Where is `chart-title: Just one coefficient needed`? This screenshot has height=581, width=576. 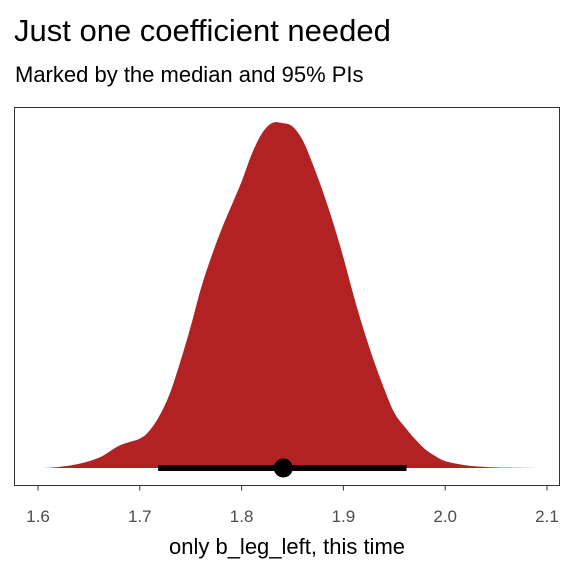
chart-title: Just one coefficient needed is located at coordinates (202, 30).